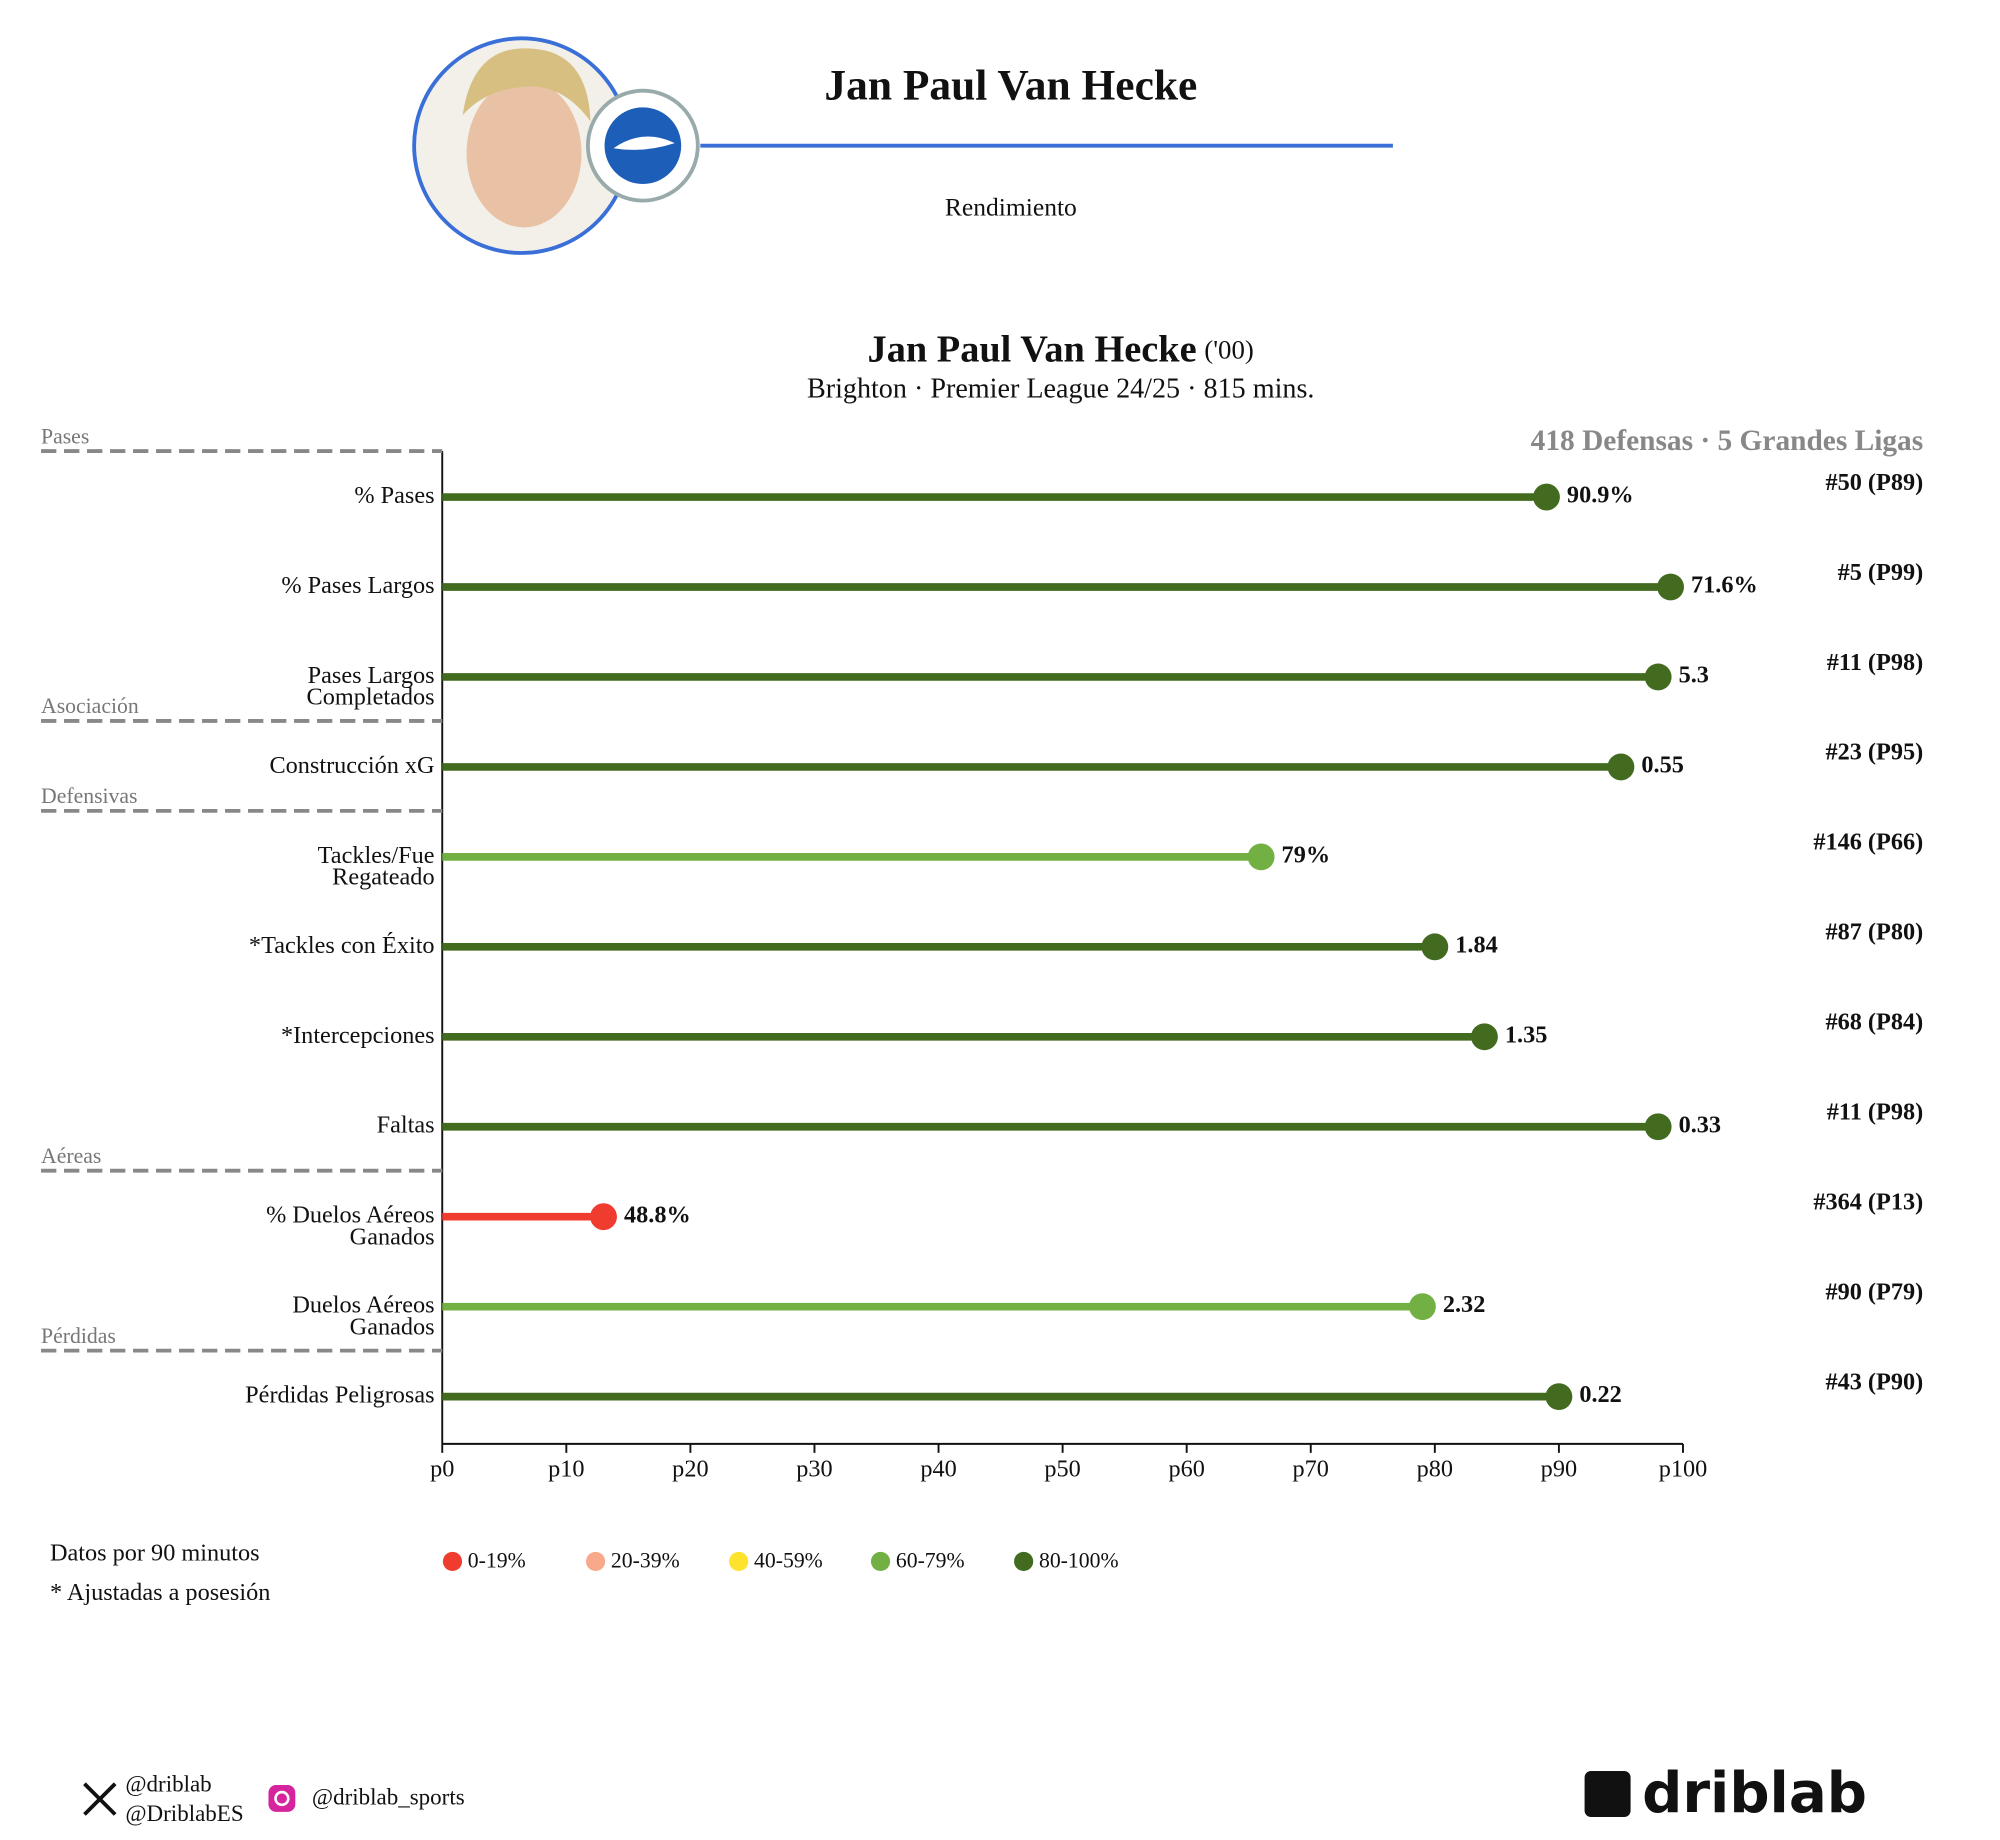 The height and width of the screenshot is (1840, 2000). What do you see at coordinates (1683, 1468) in the screenshot?
I see `x-tick-label: p100` at bounding box center [1683, 1468].